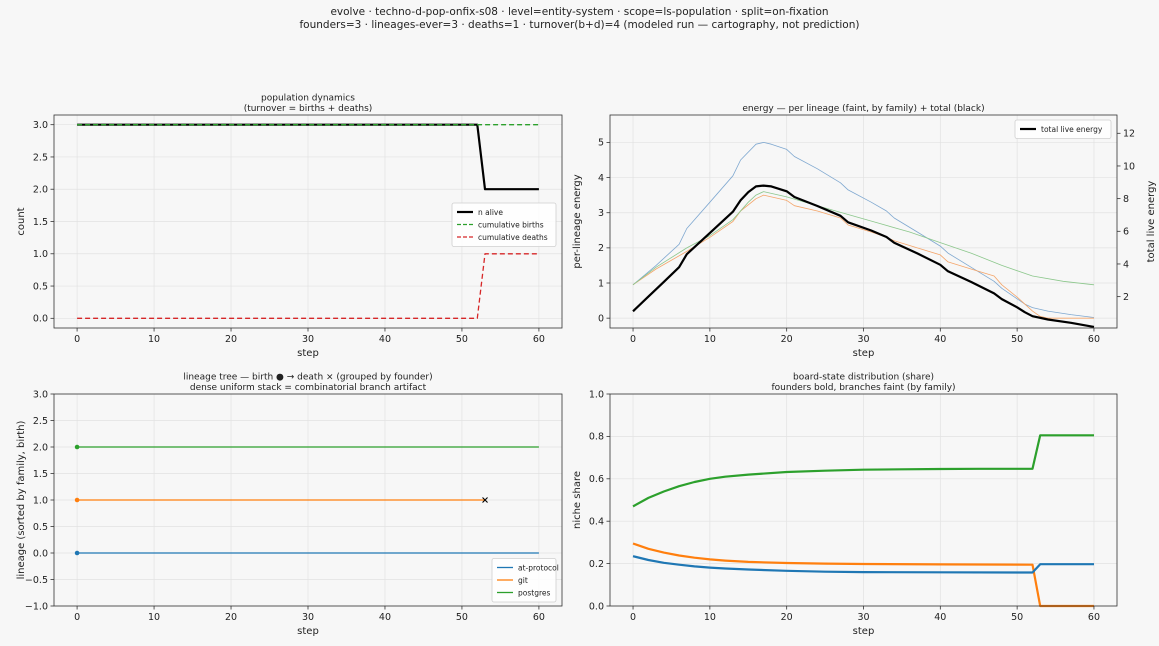  What do you see at coordinates (21, 499) in the screenshot?
I see `y-axis-label: lineage (sorted by family, birth)` at bounding box center [21, 499].